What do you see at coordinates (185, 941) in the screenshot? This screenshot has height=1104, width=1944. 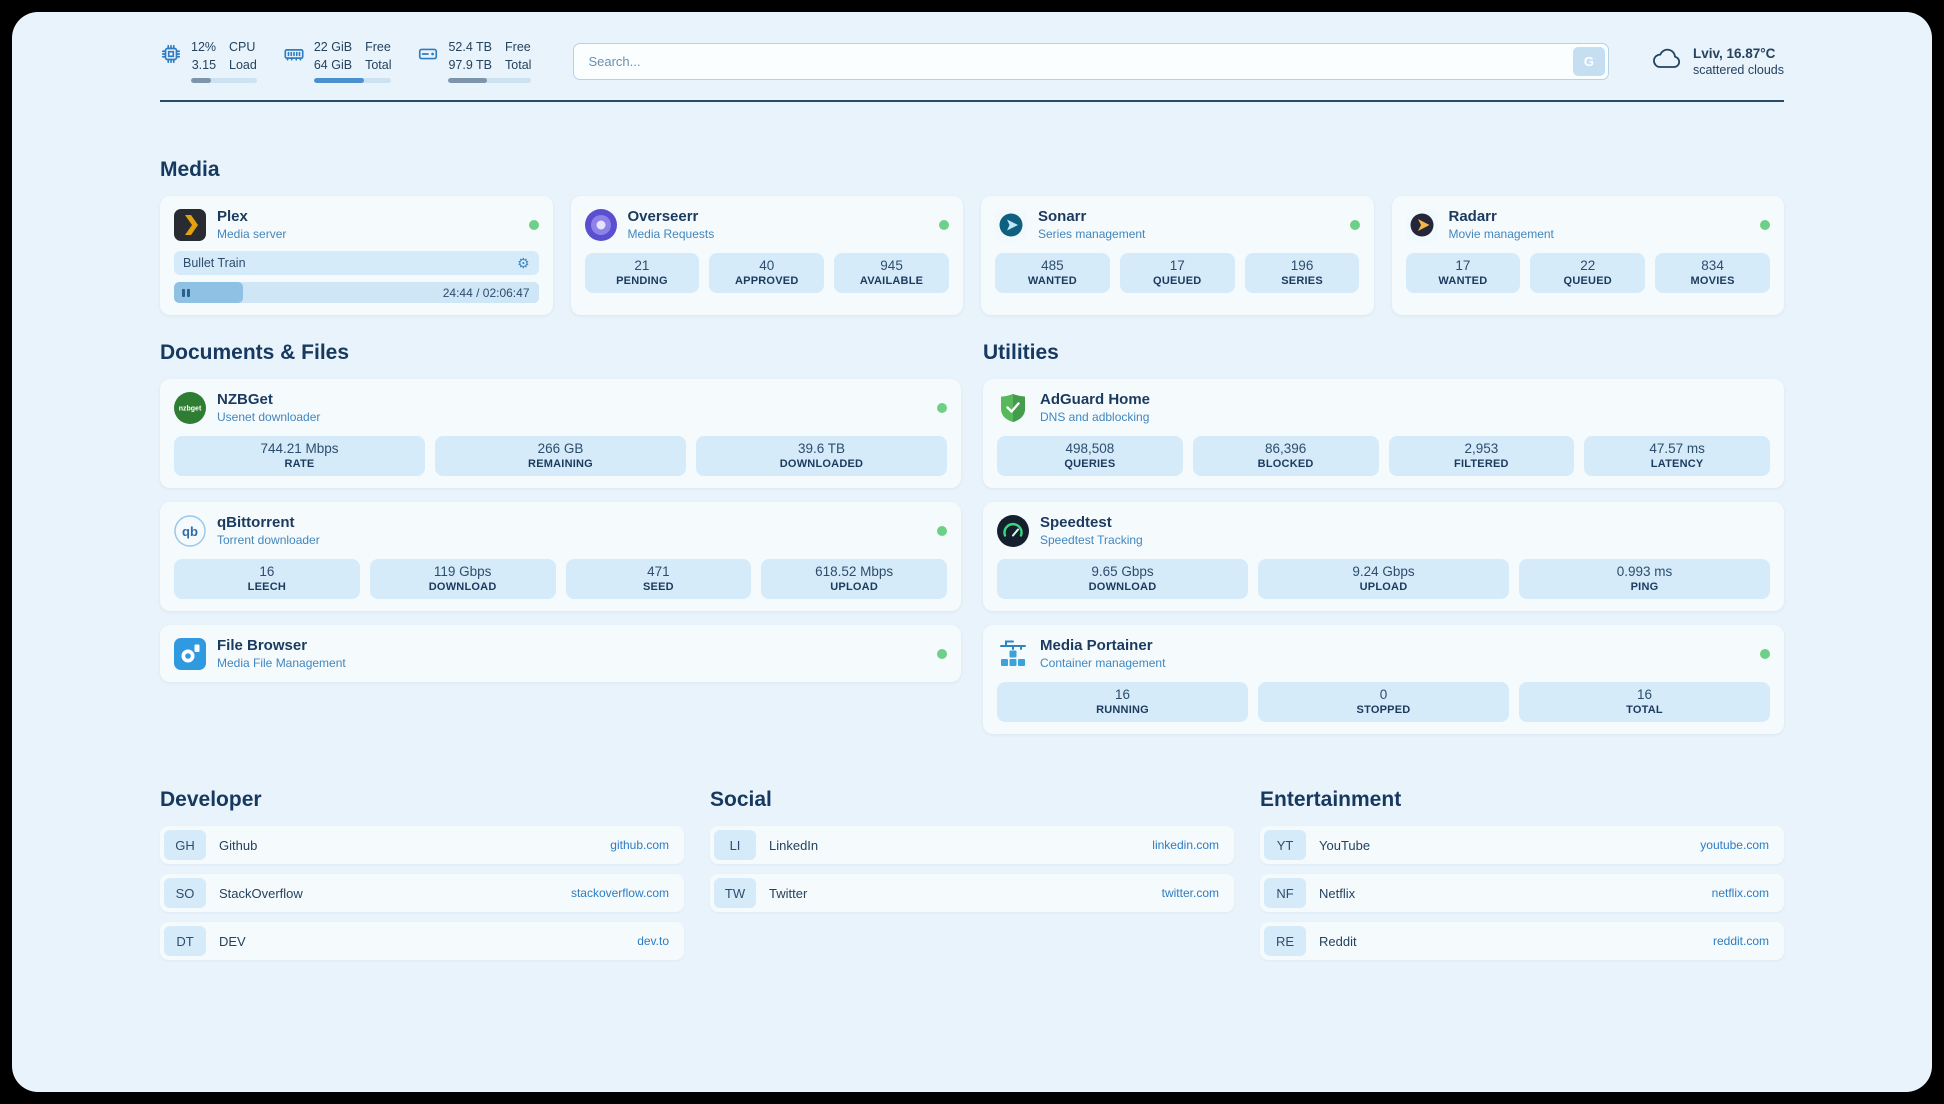 I see `bookmark-abbr: DT` at bounding box center [185, 941].